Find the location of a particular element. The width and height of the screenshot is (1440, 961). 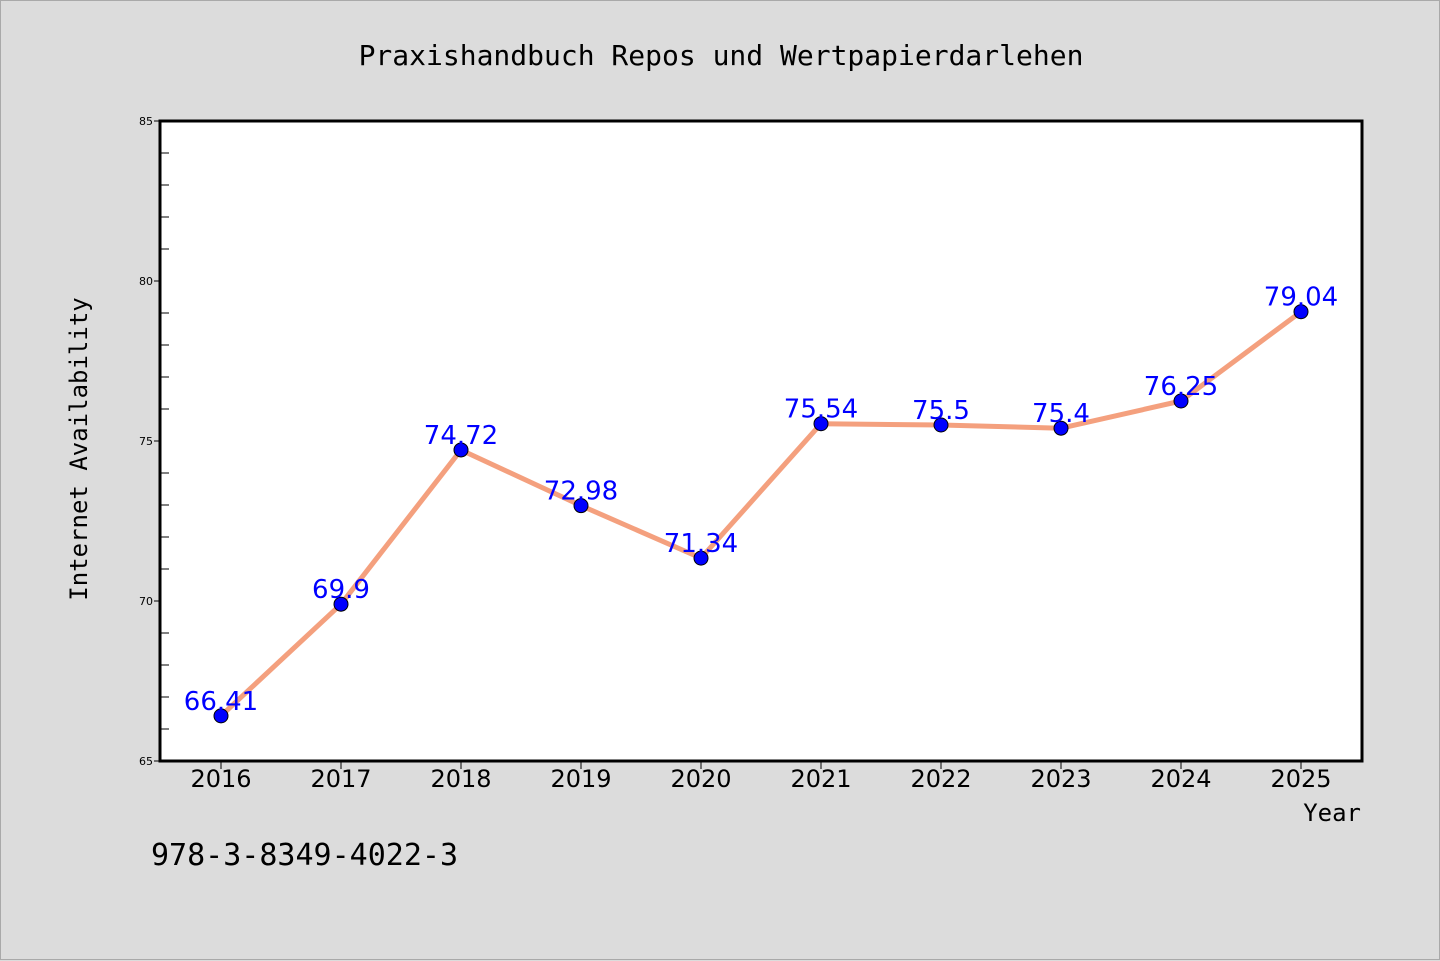

x-tick-label: 2016 is located at coordinates (220, 779).